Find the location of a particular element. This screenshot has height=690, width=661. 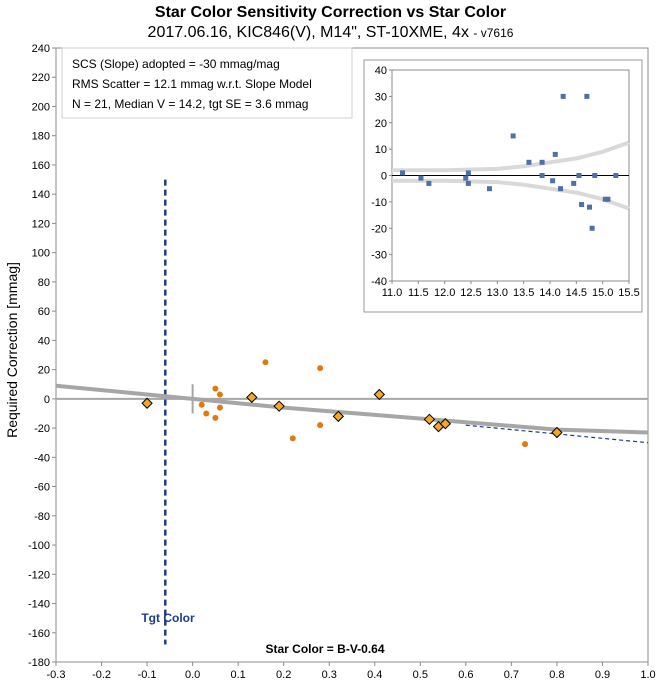

info-line-slope: SCS (Slope) adopted = -30 mmag/mag is located at coordinates (176, 64).